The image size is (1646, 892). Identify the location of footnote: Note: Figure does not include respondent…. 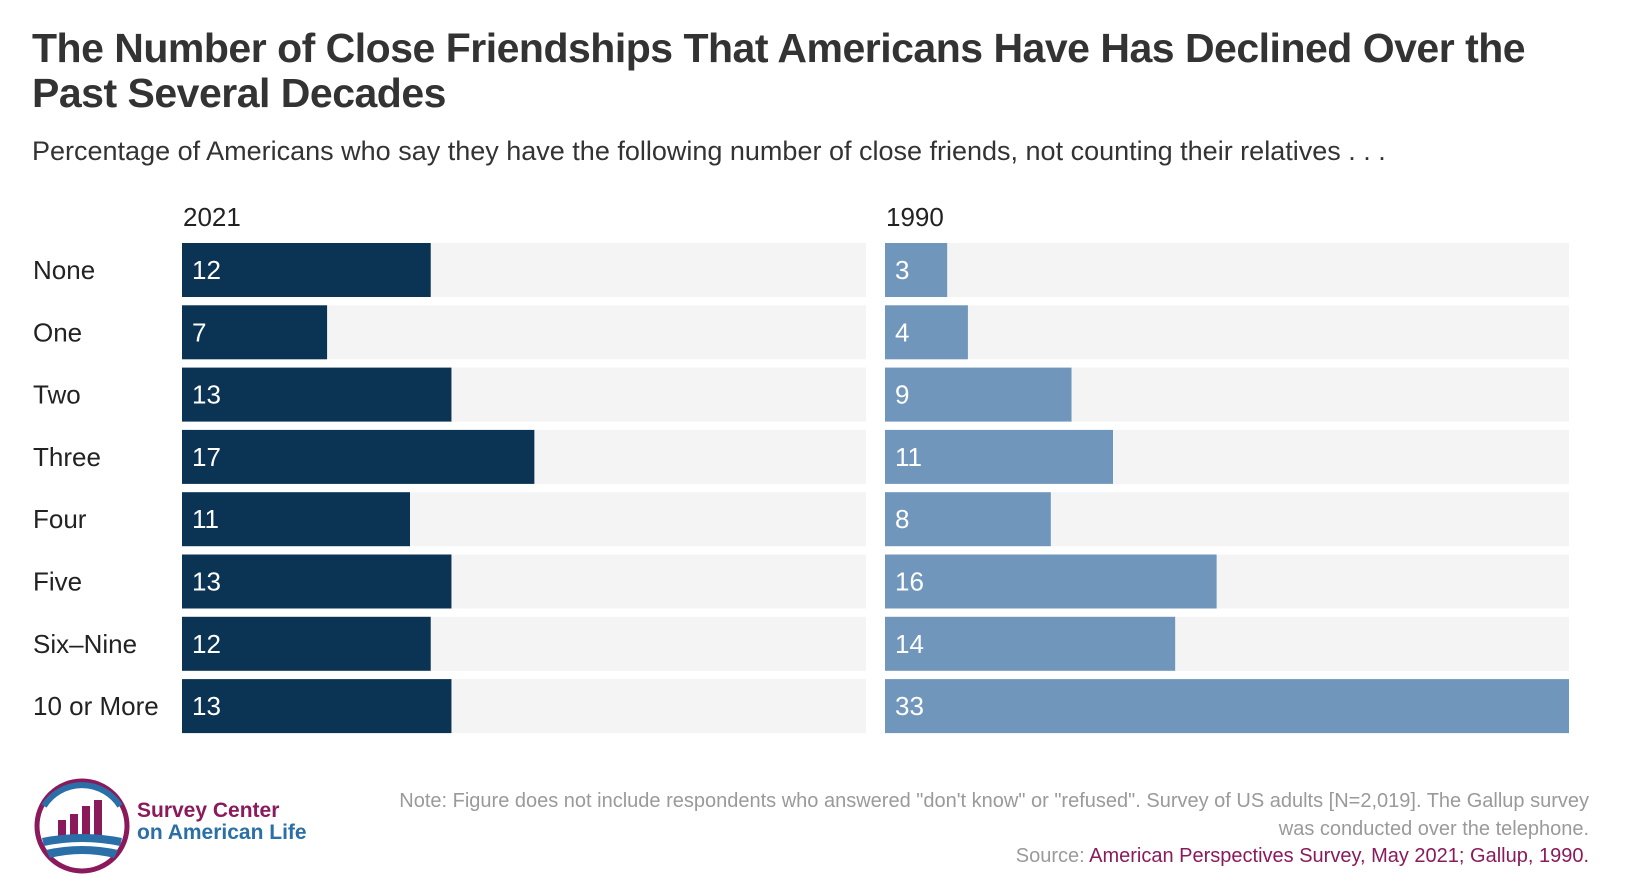
(994, 815).